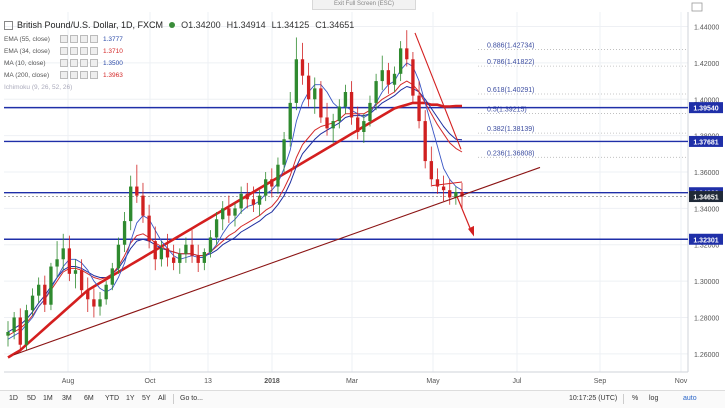  Describe the element at coordinates (113, 63) in the screenshot. I see `indicator-value: 1.3500` at that location.